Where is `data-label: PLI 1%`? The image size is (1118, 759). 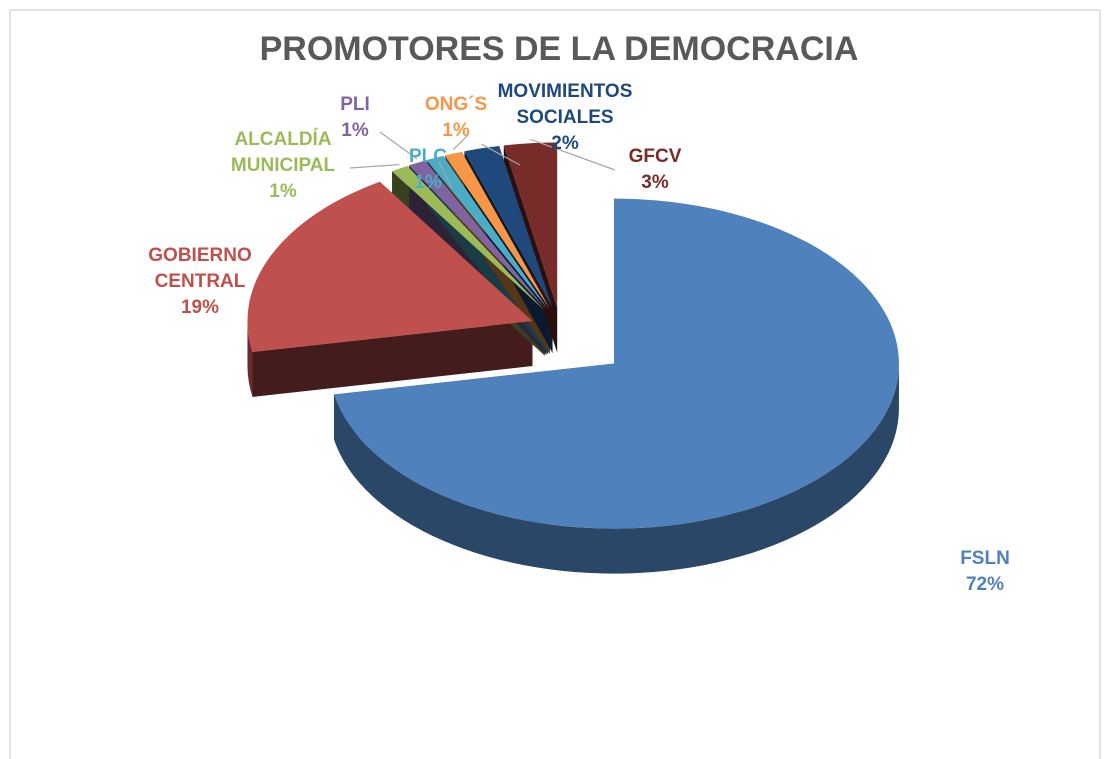 data-label: PLI 1% is located at coordinates (355, 118).